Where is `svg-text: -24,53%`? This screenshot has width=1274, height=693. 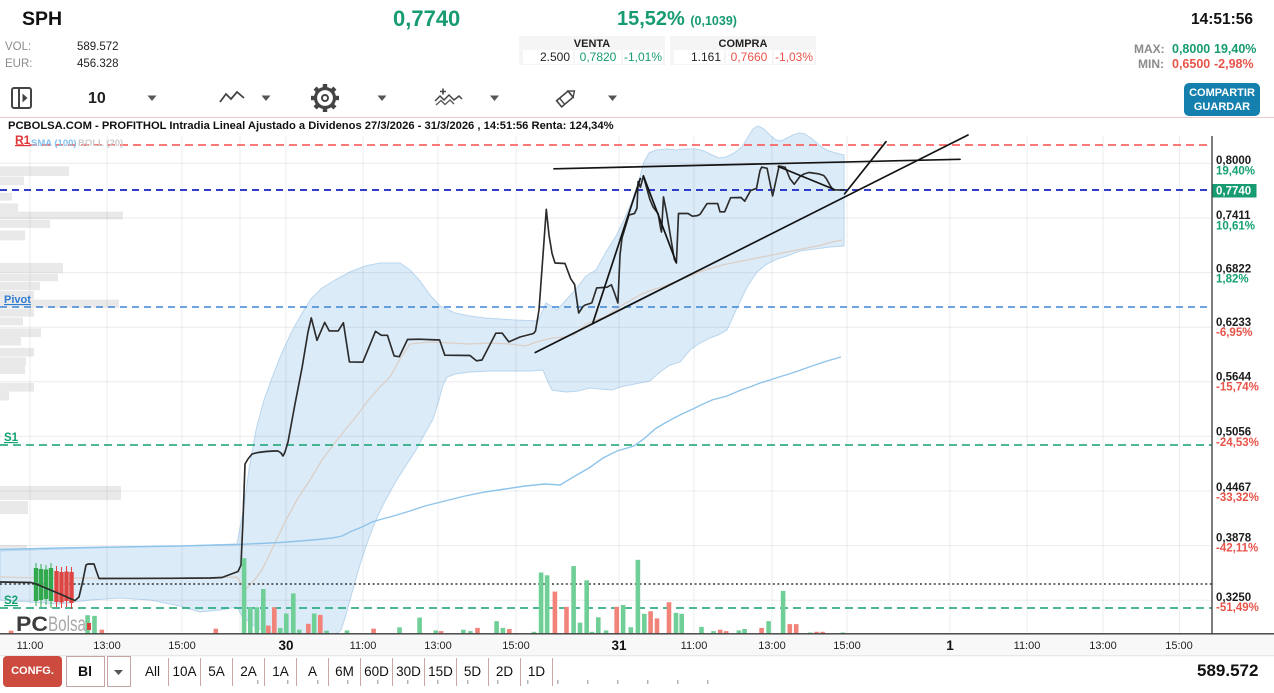
svg-text: -24,53% is located at coordinates (1237, 443).